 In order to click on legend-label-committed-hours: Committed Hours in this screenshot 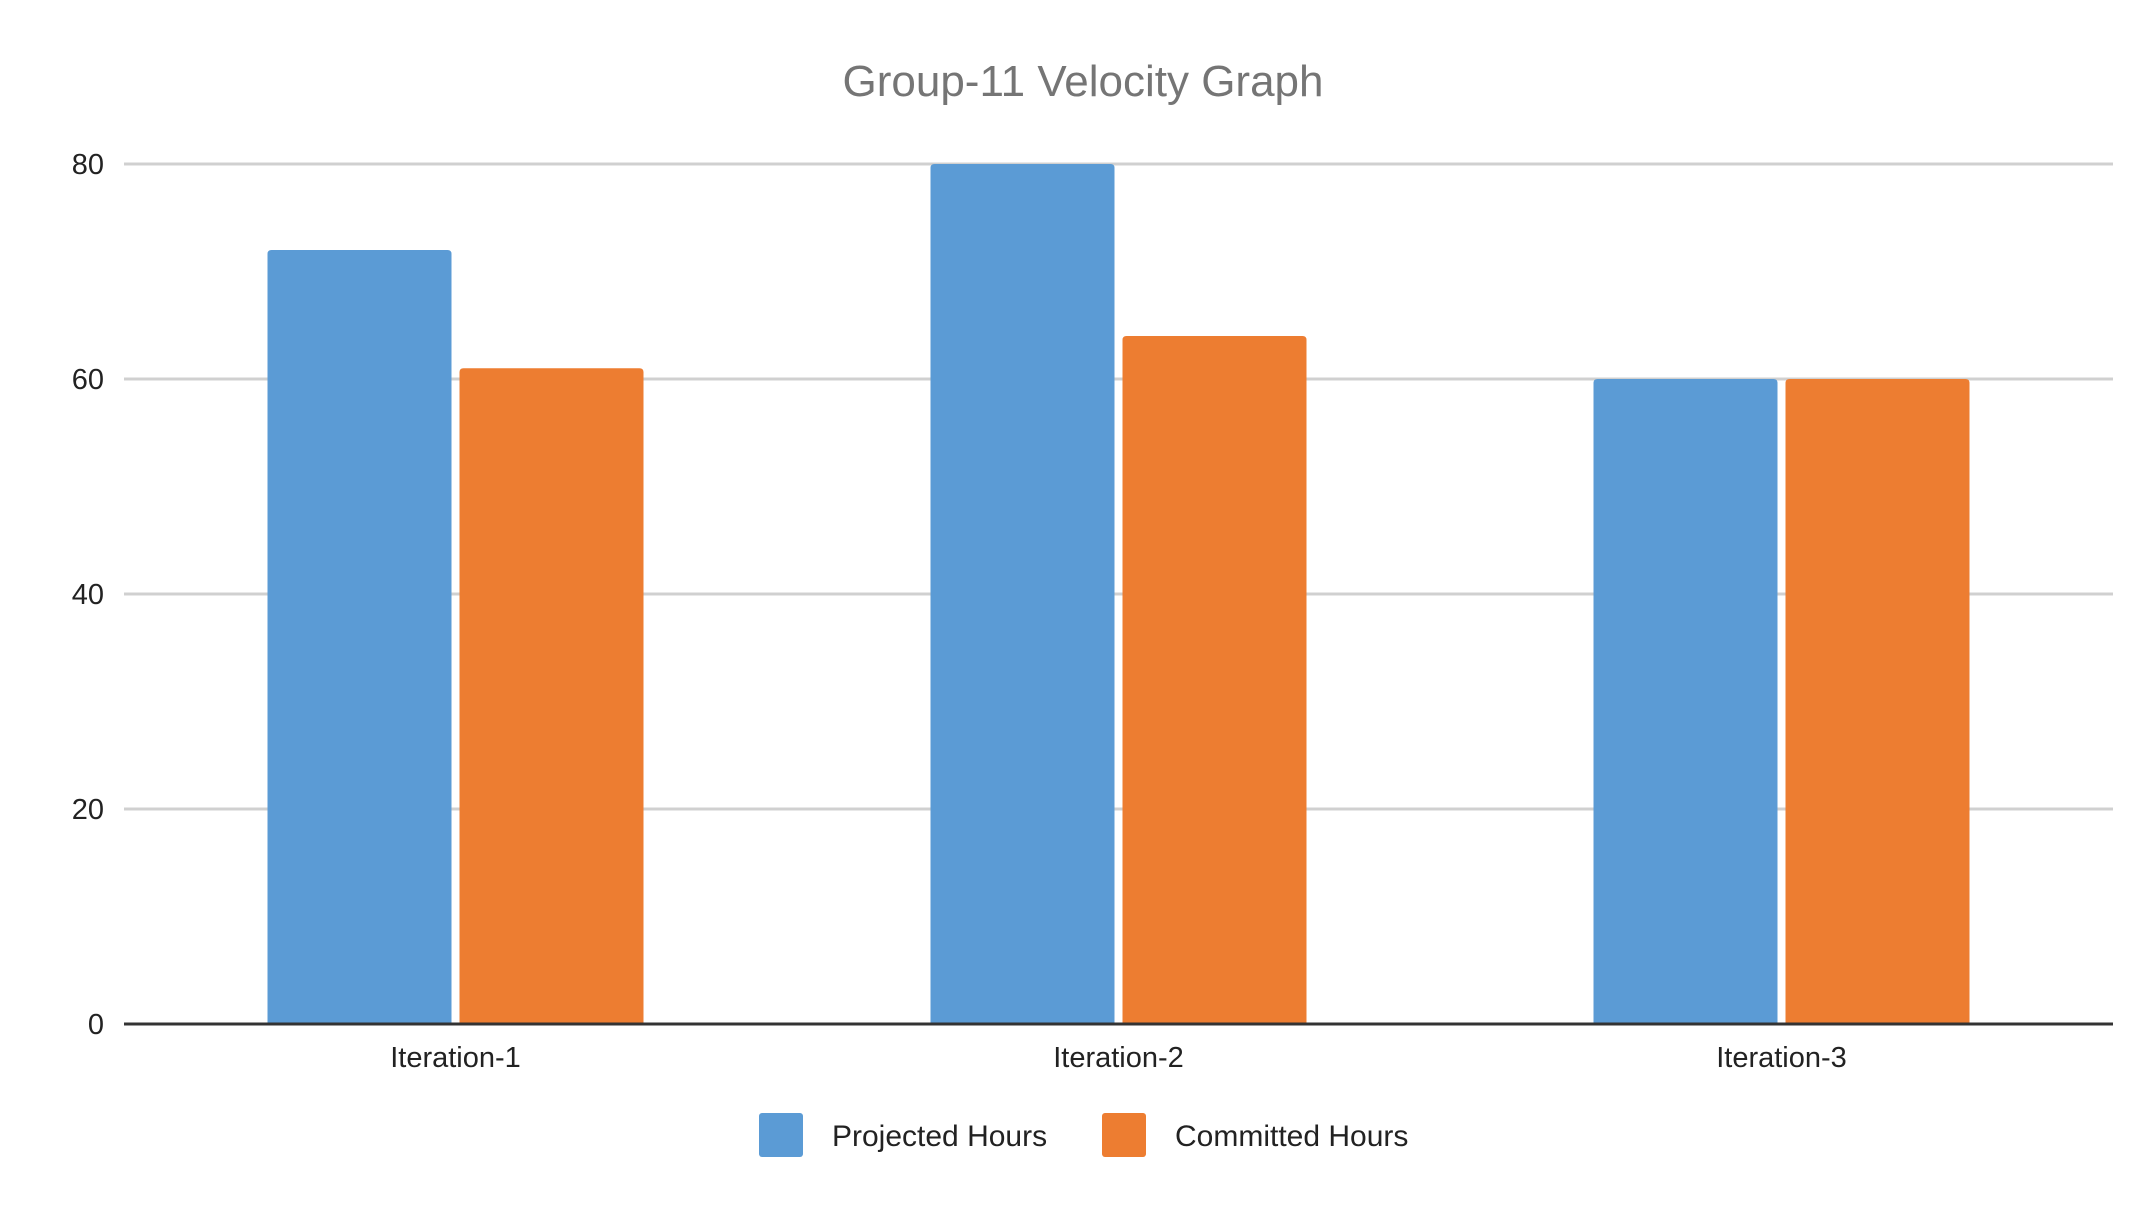, I will do `click(1291, 1136)`.